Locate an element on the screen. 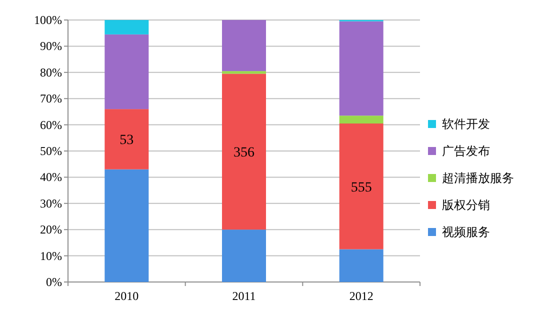 The width and height of the screenshot is (550, 324). y-tick-label: 30% is located at coordinates (51, 203).